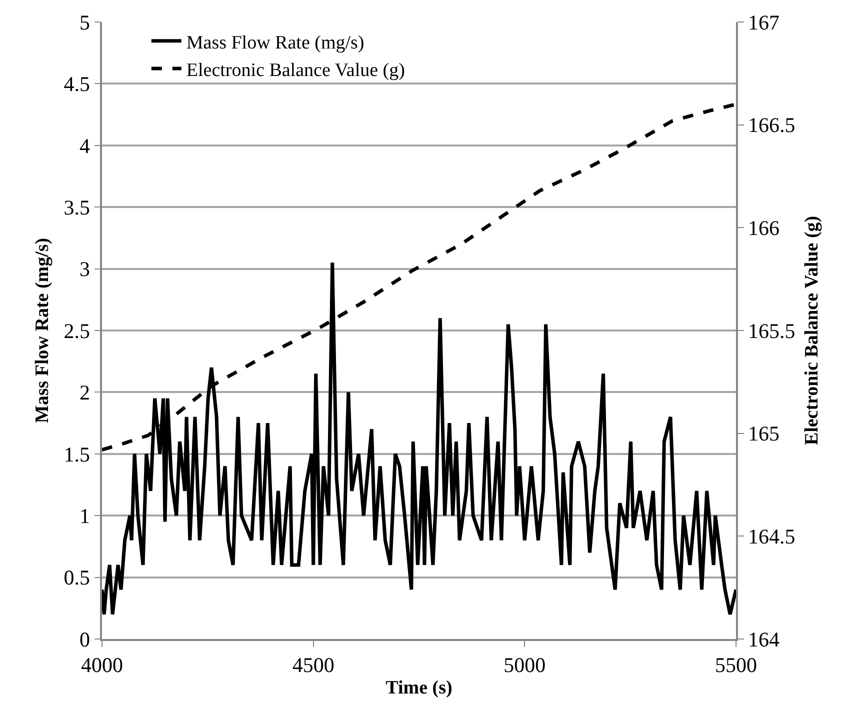  I want to click on y-tick-label: 3, so click(85, 269).